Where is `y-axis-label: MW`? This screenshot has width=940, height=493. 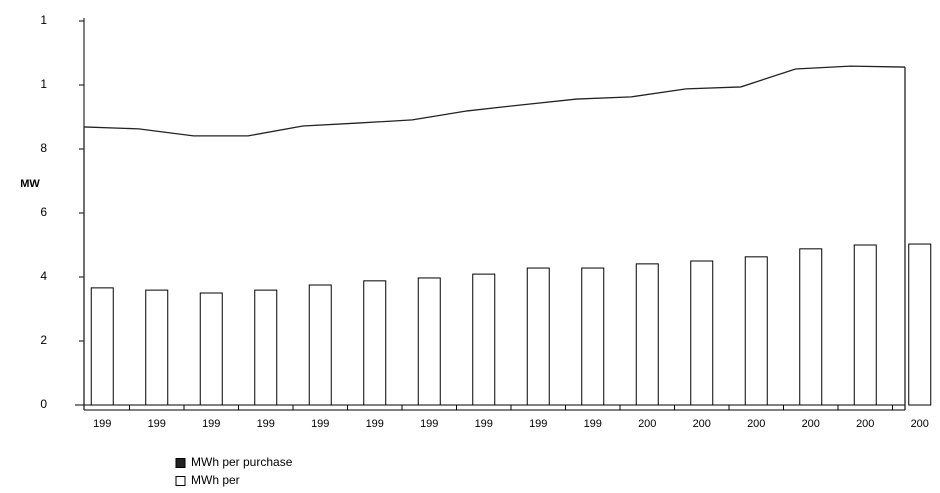 y-axis-label: MW is located at coordinates (30, 184).